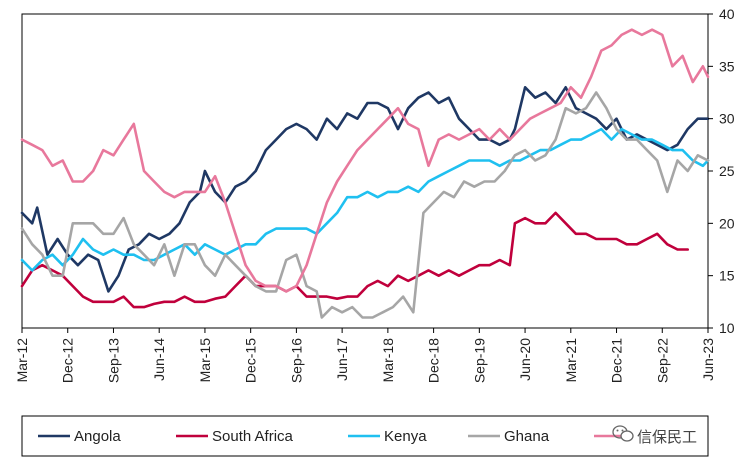 Image resolution: width=750 pixels, height=469 pixels. What do you see at coordinates (727, 171) in the screenshot?
I see `y-tick-label: 25` at bounding box center [727, 171].